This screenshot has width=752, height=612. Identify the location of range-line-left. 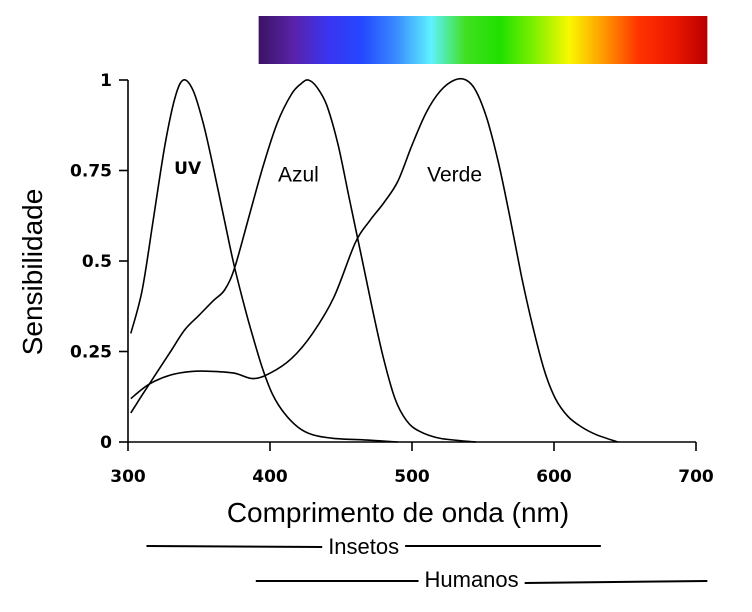
(234, 546).